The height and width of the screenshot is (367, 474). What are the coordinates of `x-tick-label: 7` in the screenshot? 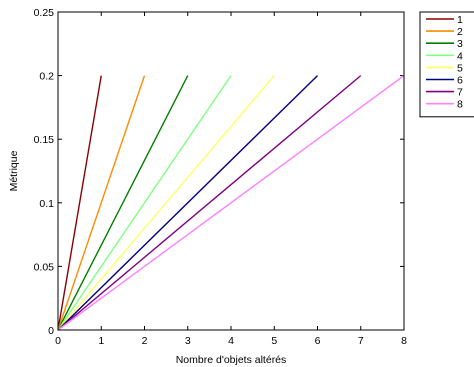 It's located at (361, 341).